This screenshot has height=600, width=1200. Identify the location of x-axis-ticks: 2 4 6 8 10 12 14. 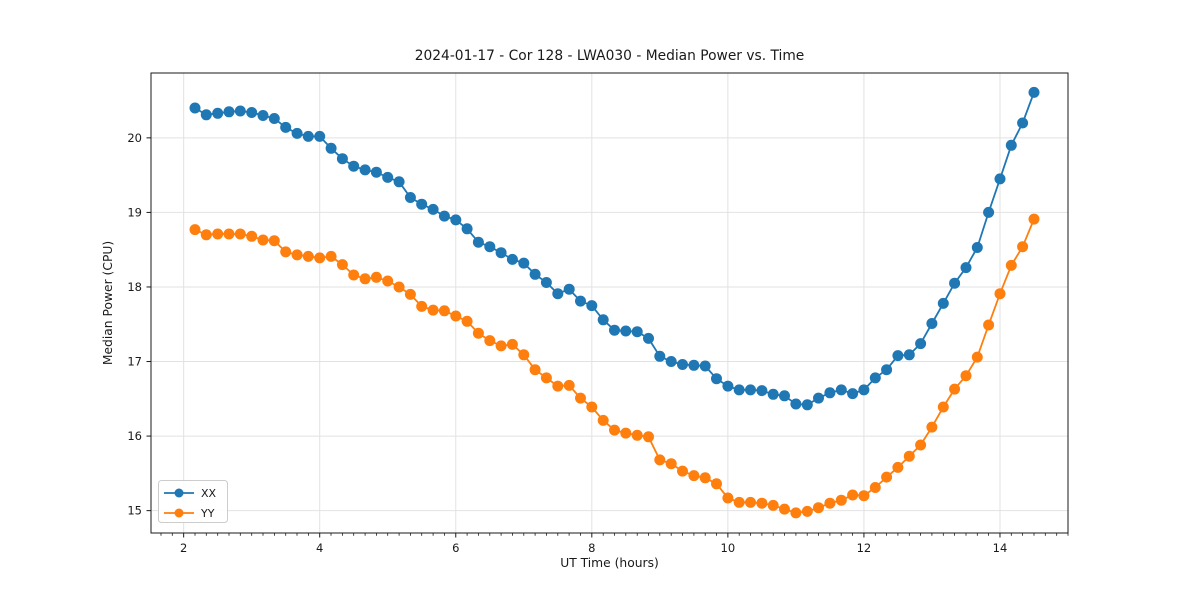
(614, 544).